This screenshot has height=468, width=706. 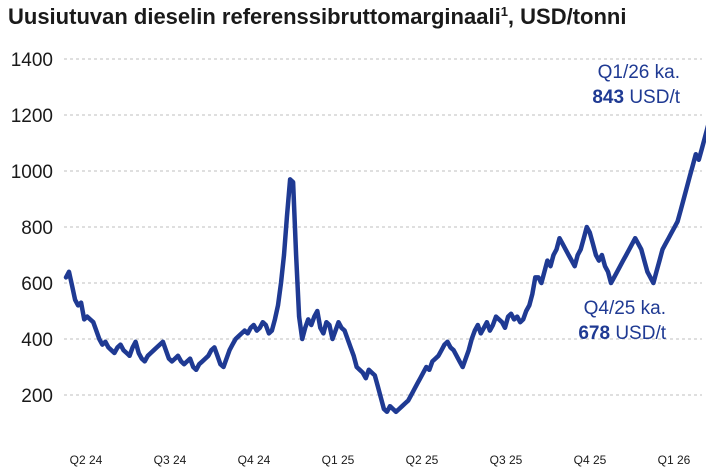 What do you see at coordinates (590, 460) in the screenshot?
I see `x-tick-label: Q4 25` at bounding box center [590, 460].